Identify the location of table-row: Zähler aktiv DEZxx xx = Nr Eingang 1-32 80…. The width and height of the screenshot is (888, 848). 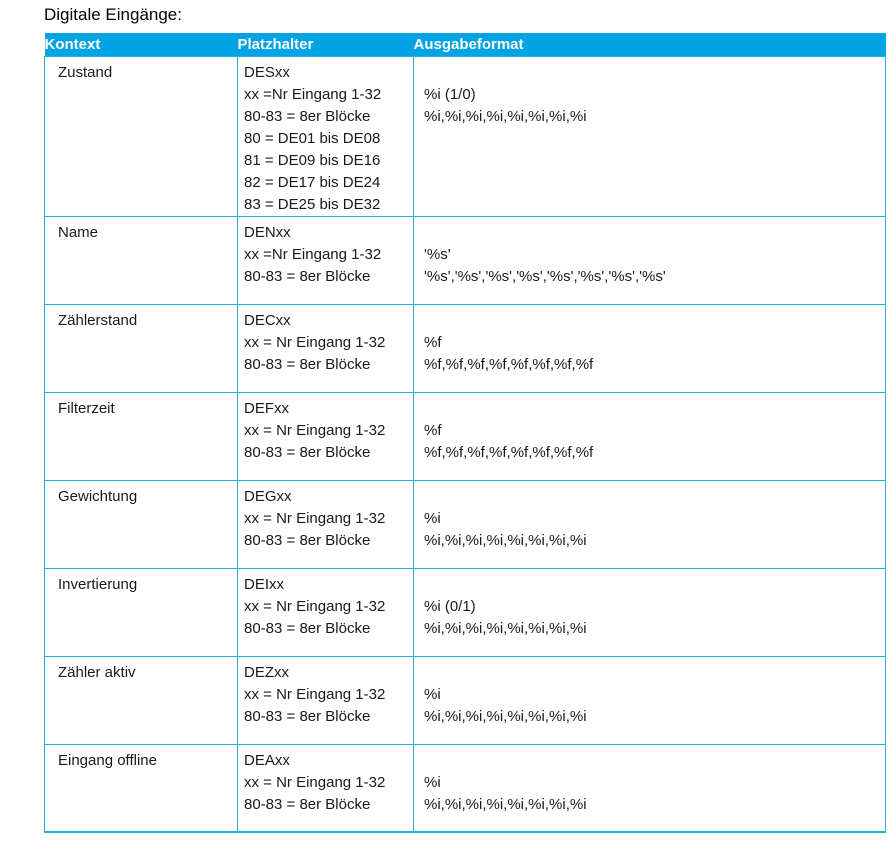
(465, 700).